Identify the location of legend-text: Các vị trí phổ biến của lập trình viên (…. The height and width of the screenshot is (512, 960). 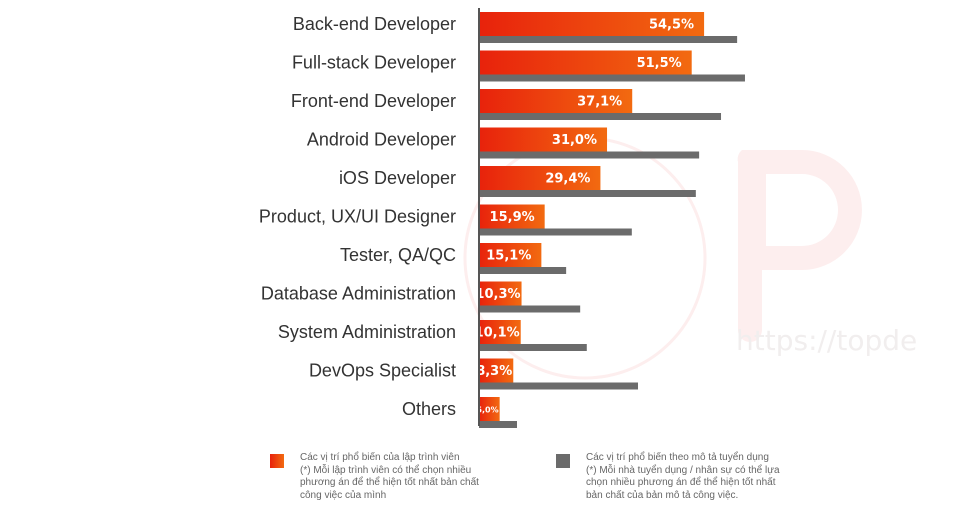
(389, 477).